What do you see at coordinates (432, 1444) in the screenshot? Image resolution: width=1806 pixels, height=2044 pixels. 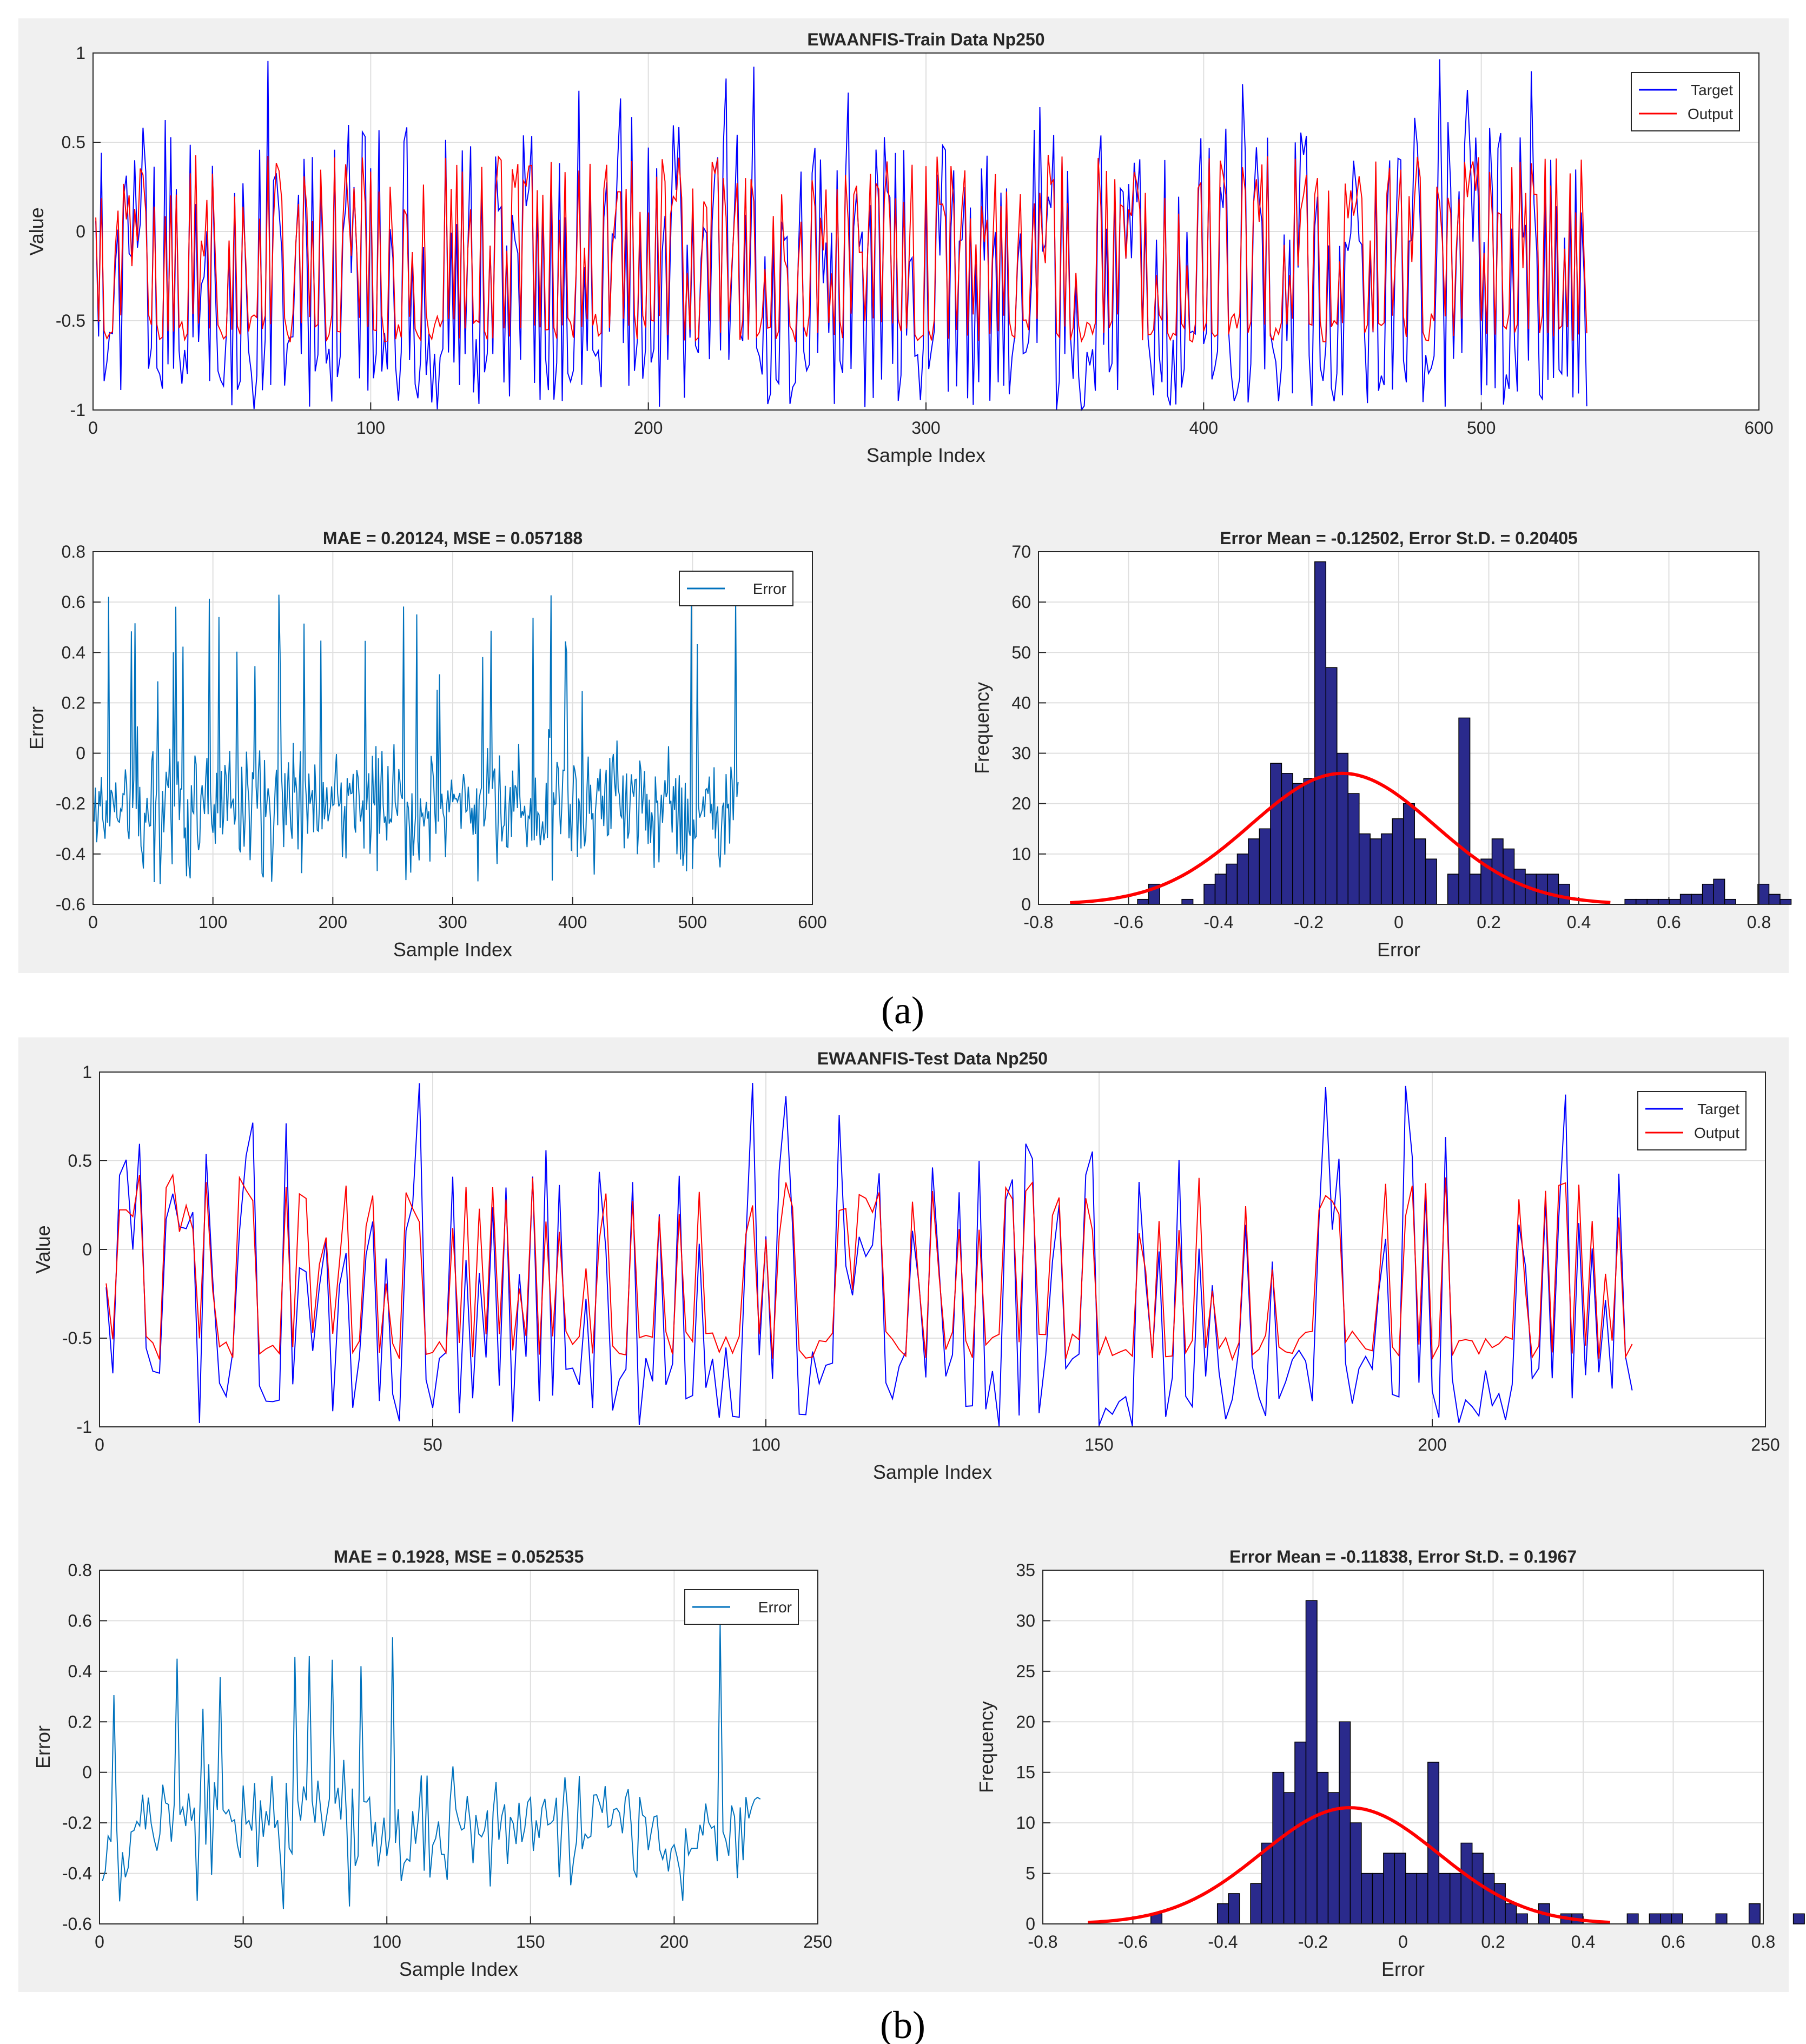 I see `x-tick-label: 50` at bounding box center [432, 1444].